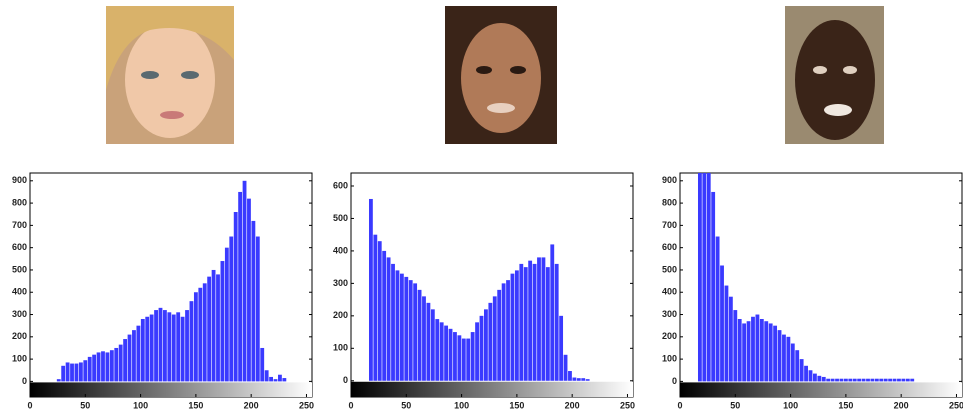  I want to click on x-tick-label: 200, so click(901, 405).